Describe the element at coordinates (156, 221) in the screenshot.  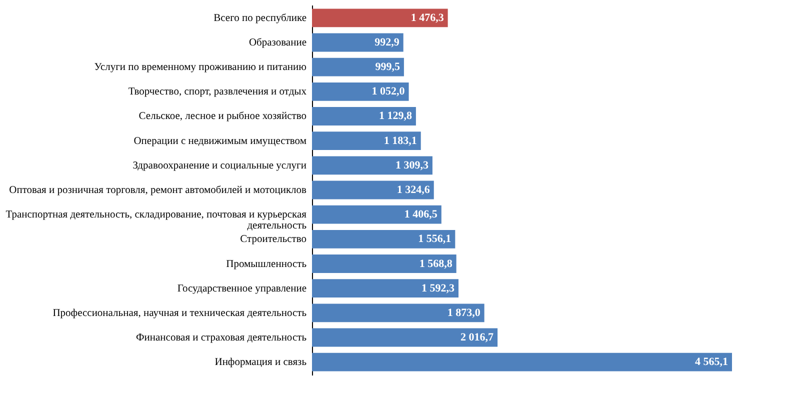
I see `y-tick-label: Транспортная деятельность, складирование, почтовая и курьерская деятельность` at that location.